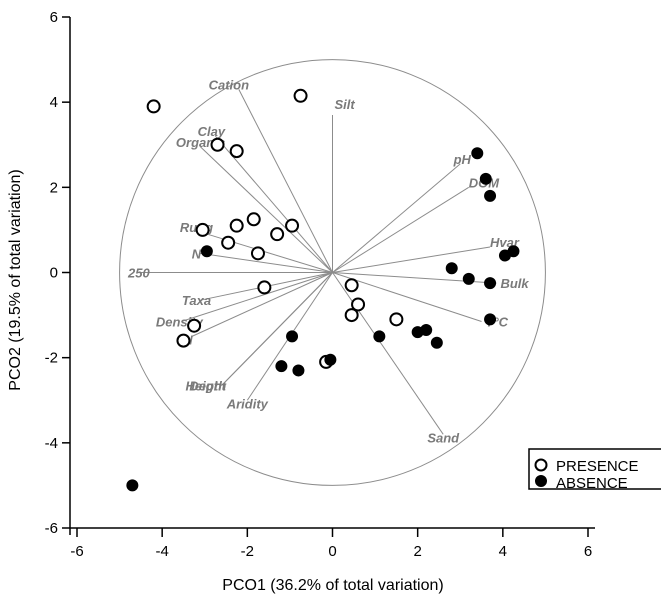  I want to click on vector-label: N, so click(197, 253).